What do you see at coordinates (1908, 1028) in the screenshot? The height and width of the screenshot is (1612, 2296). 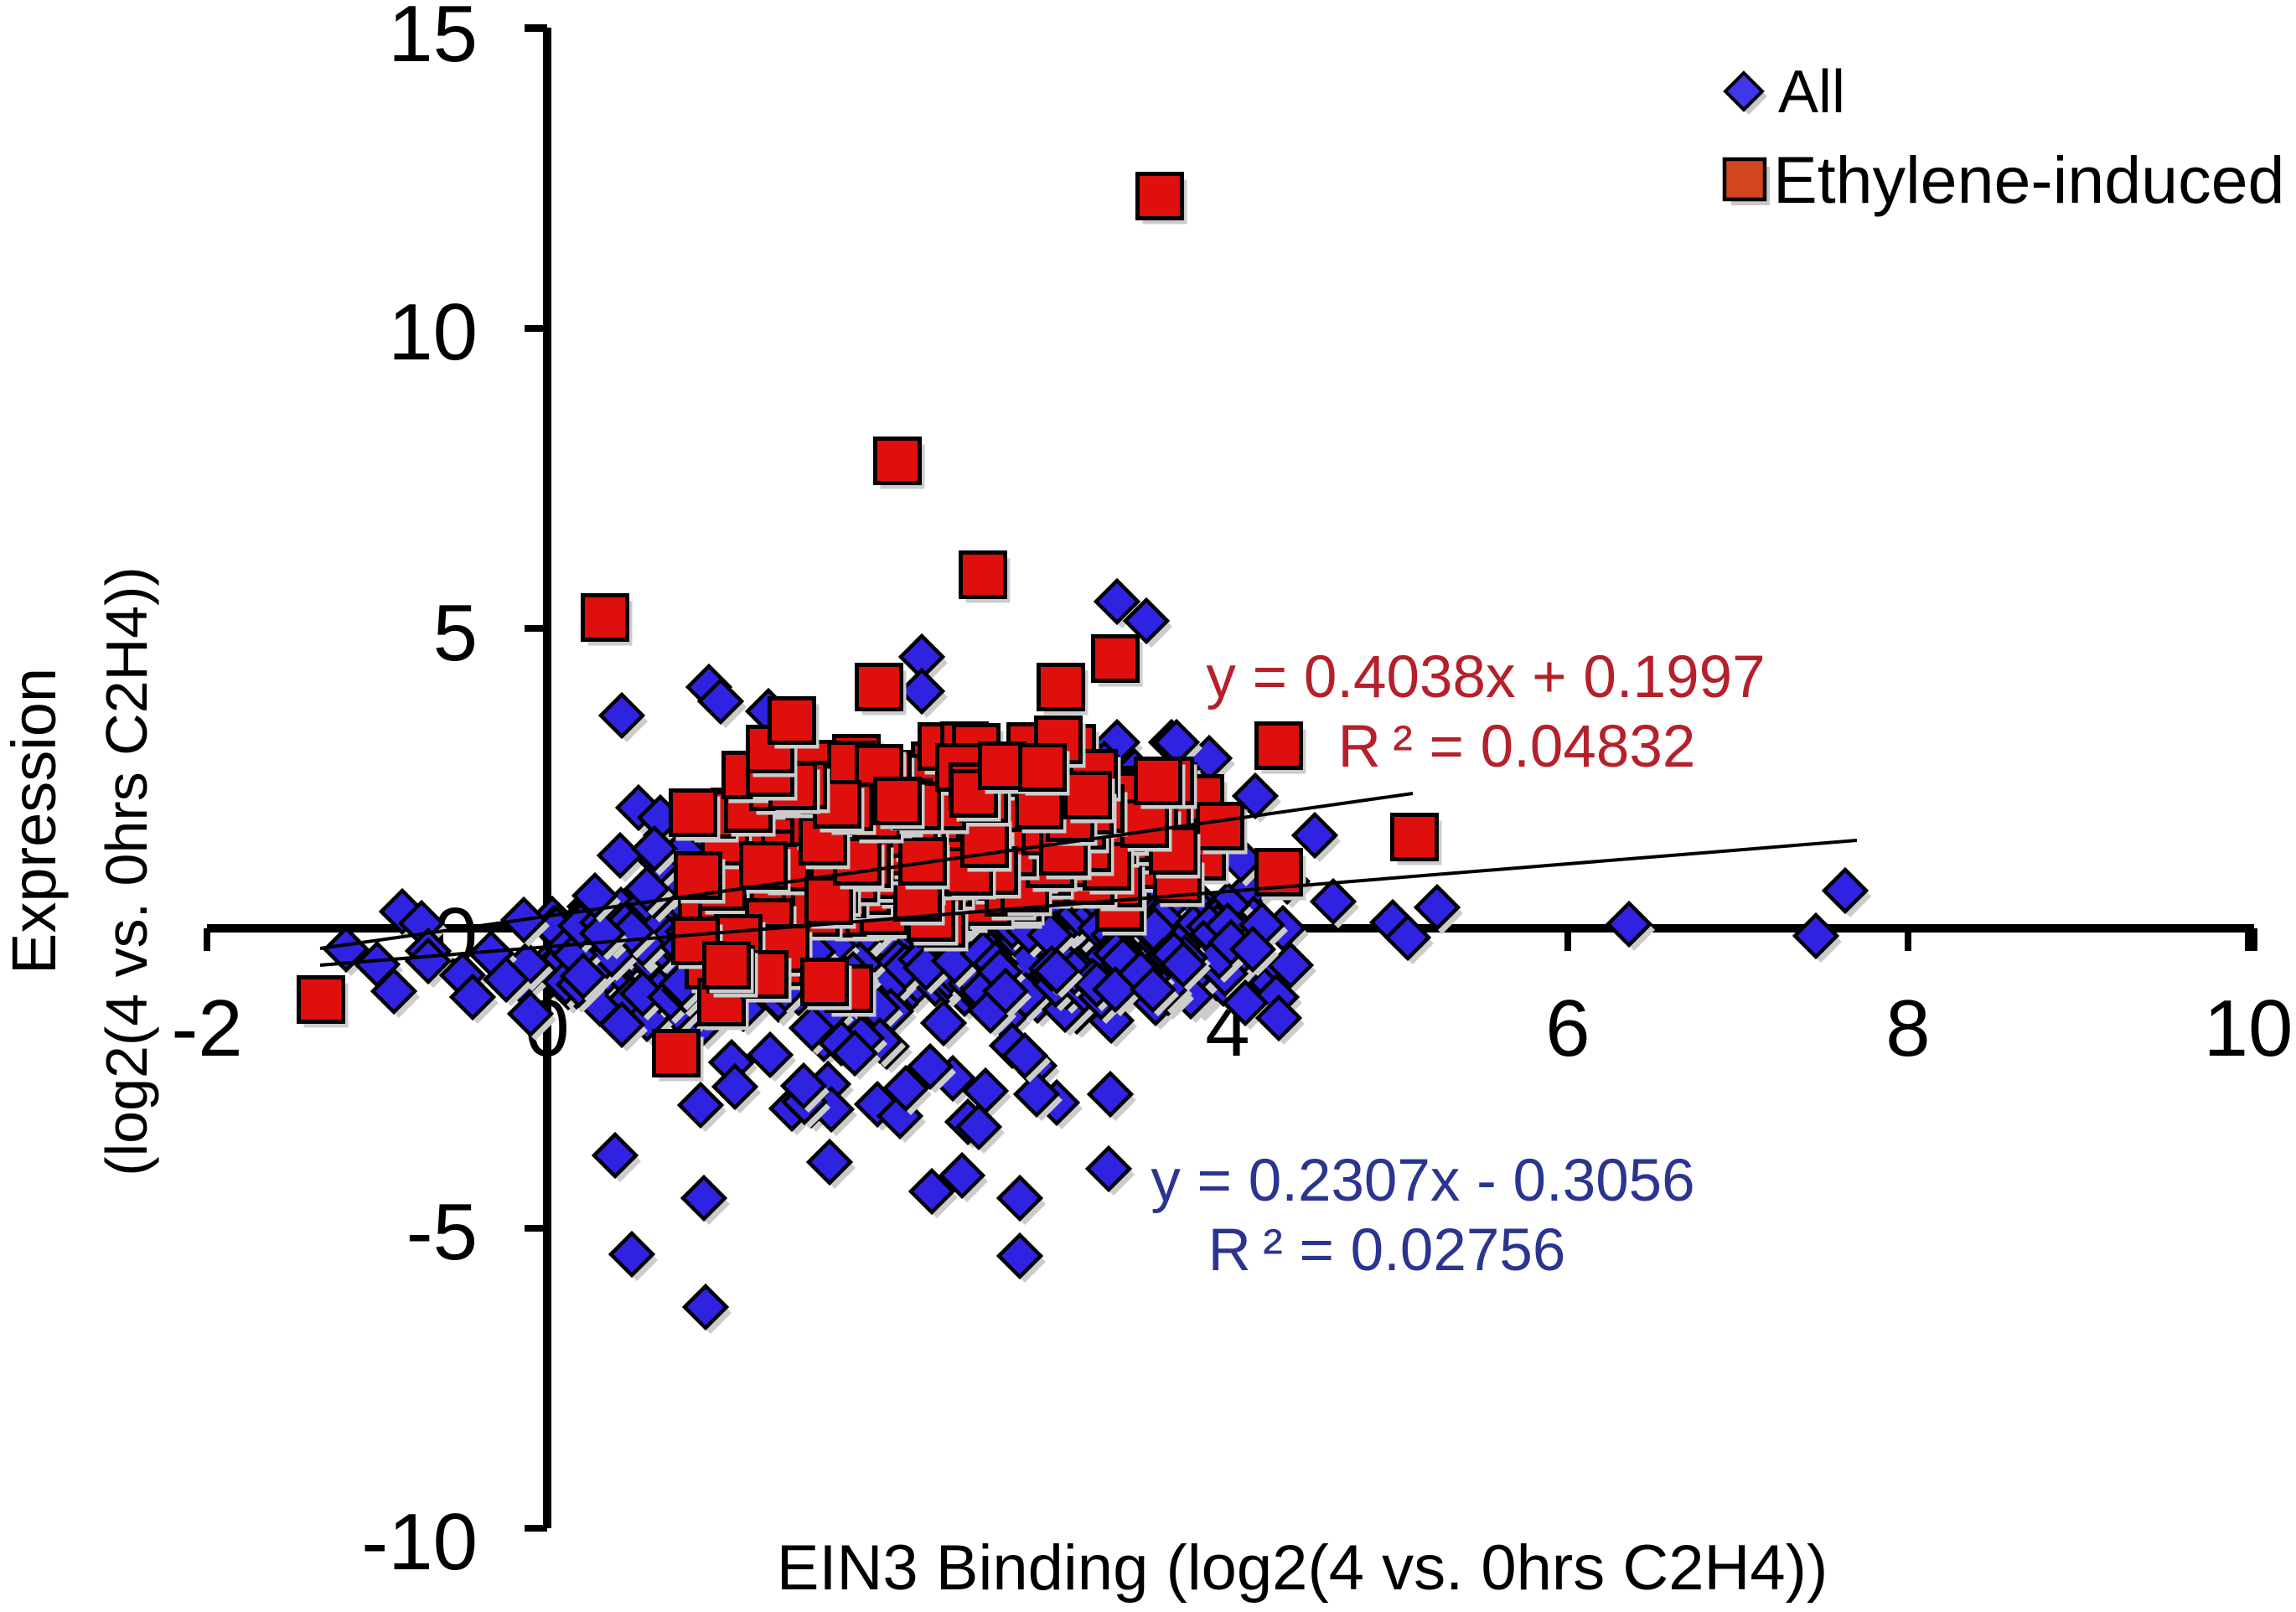 I see `svg-text: 8` at bounding box center [1908, 1028].